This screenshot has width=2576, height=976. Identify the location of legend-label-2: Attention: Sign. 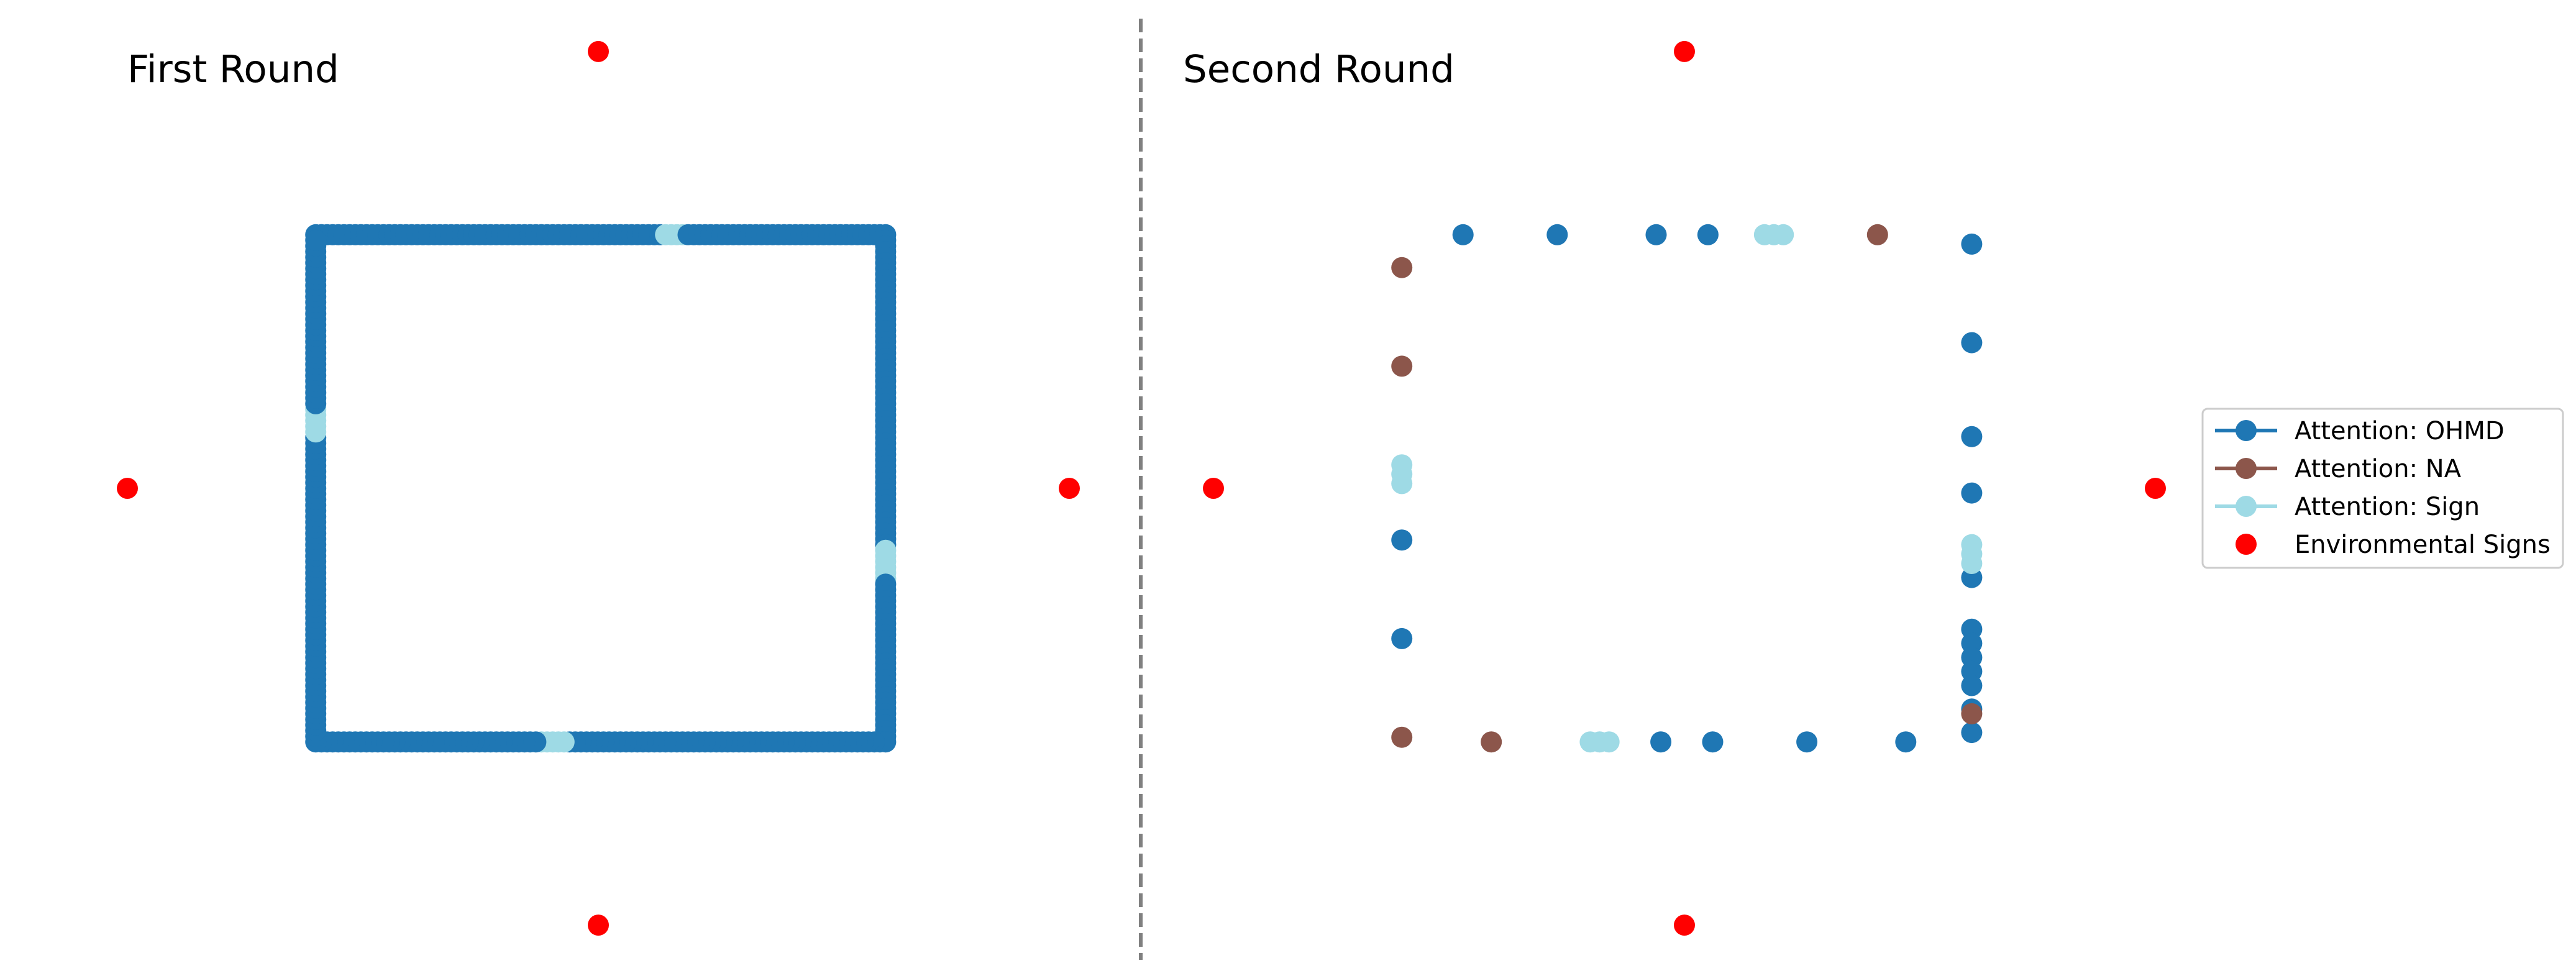
(2387, 507).